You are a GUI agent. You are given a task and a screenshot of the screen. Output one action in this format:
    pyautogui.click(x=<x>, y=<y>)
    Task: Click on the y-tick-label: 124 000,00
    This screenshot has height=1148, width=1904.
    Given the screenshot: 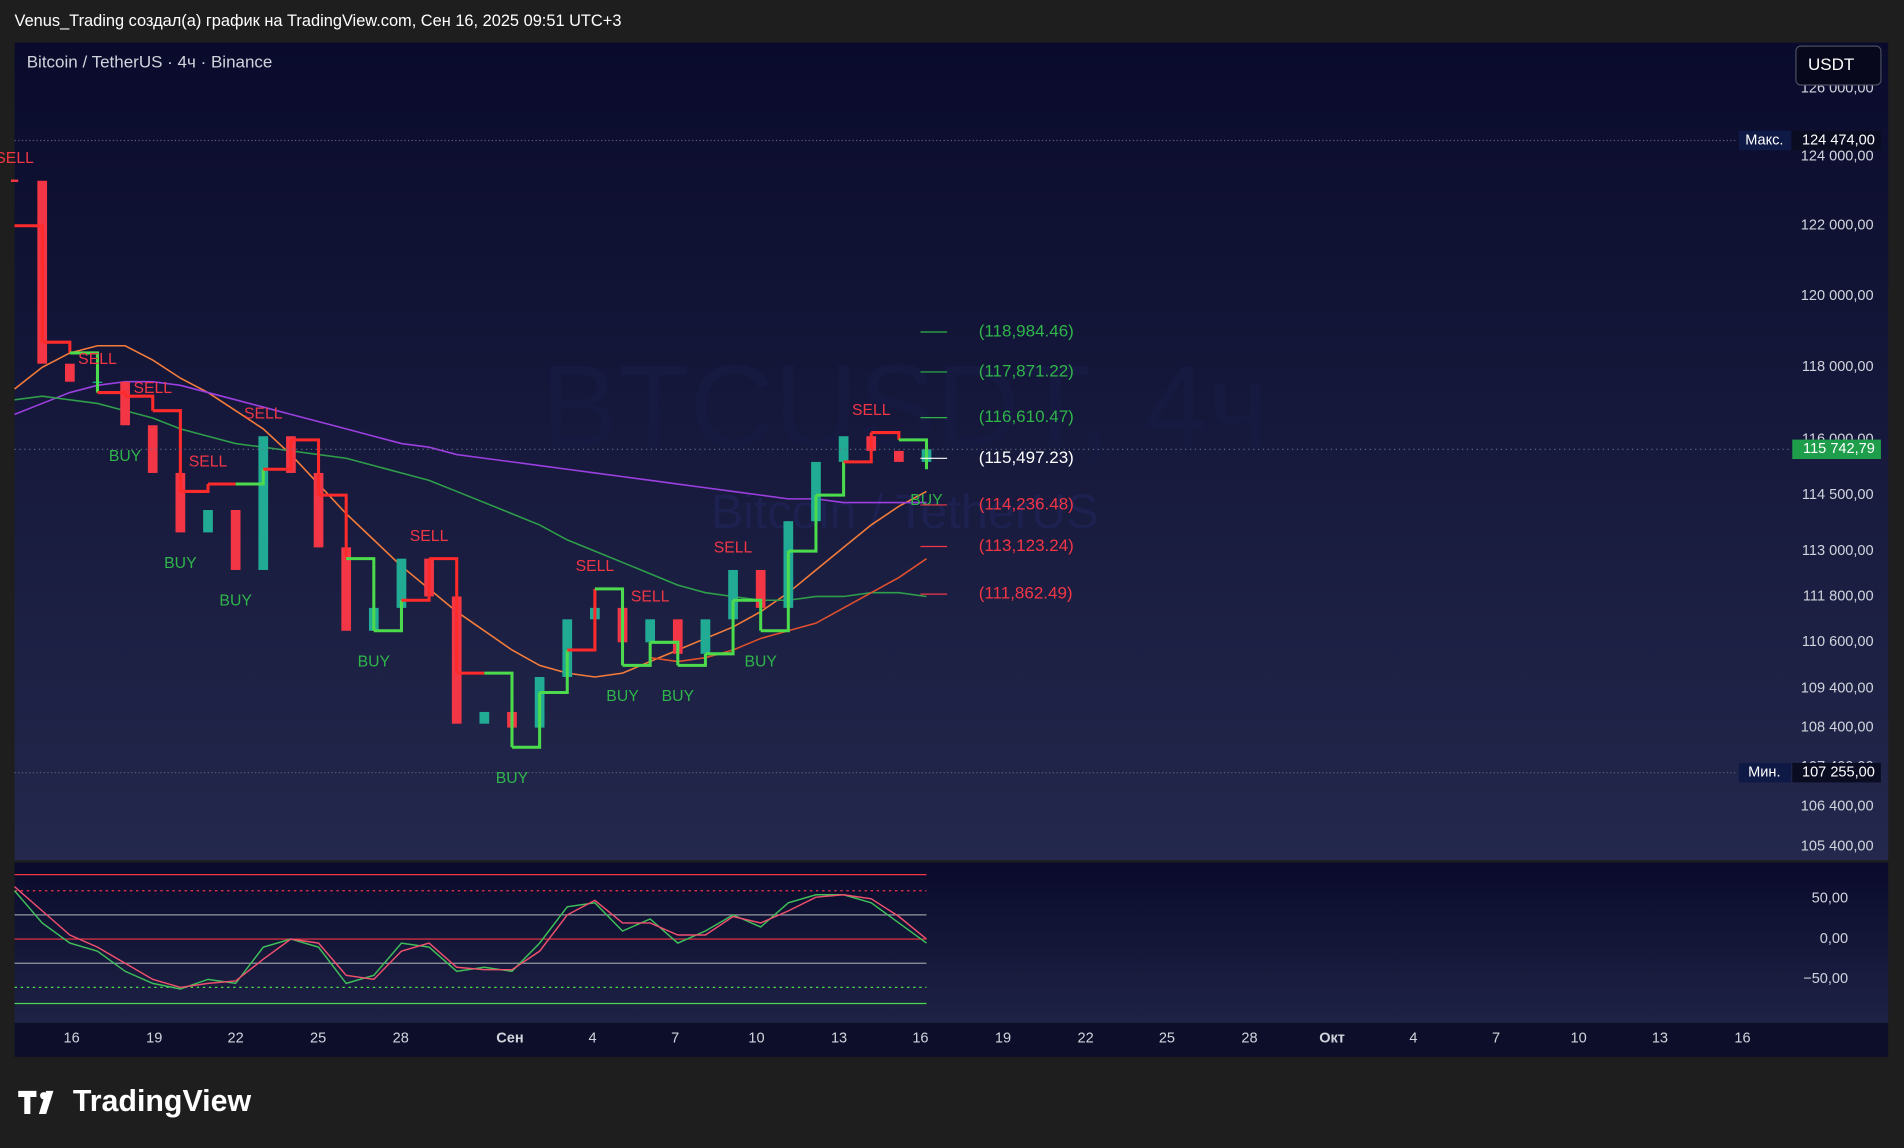 What is the action you would take?
    pyautogui.click(x=1837, y=157)
    